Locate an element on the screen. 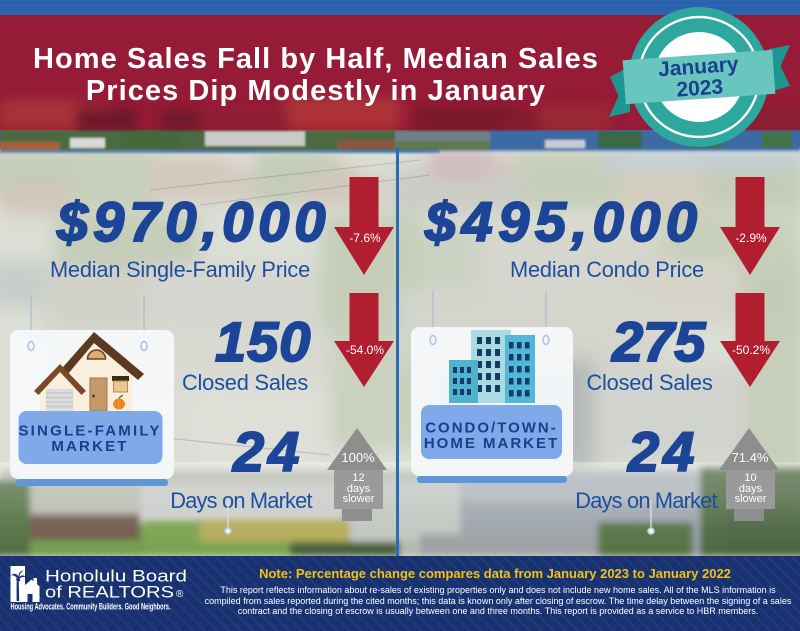  svg-text: SINGLE-FAMILY is located at coordinates (89, 431).